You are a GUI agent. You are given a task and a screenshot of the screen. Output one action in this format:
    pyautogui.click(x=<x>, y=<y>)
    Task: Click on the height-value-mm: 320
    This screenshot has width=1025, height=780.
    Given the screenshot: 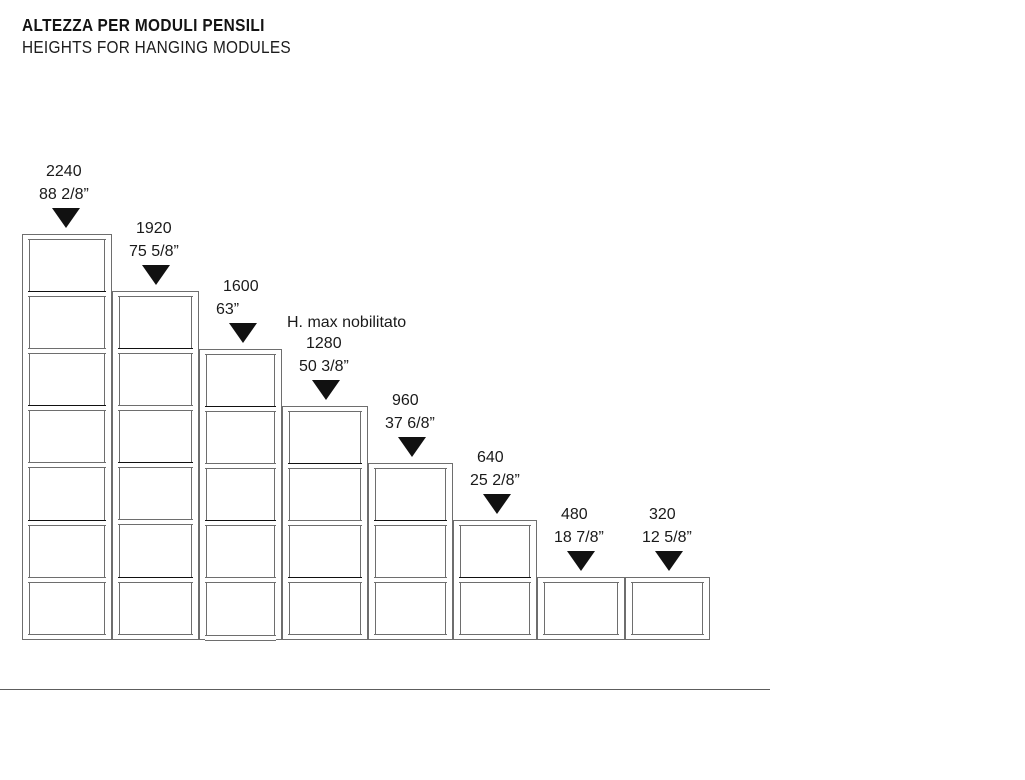 What is the action you would take?
    pyautogui.click(x=662, y=514)
    